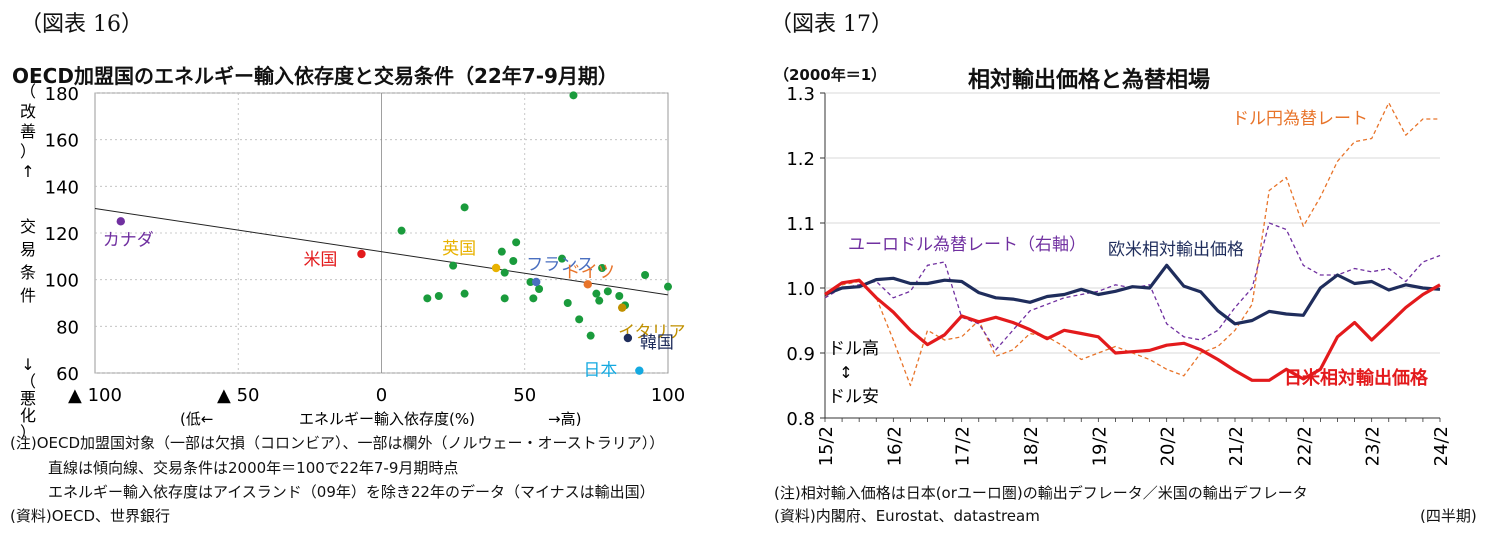  What do you see at coordinates (628, 338) in the screenshot?
I see `scatter-point-韓国` at bounding box center [628, 338].